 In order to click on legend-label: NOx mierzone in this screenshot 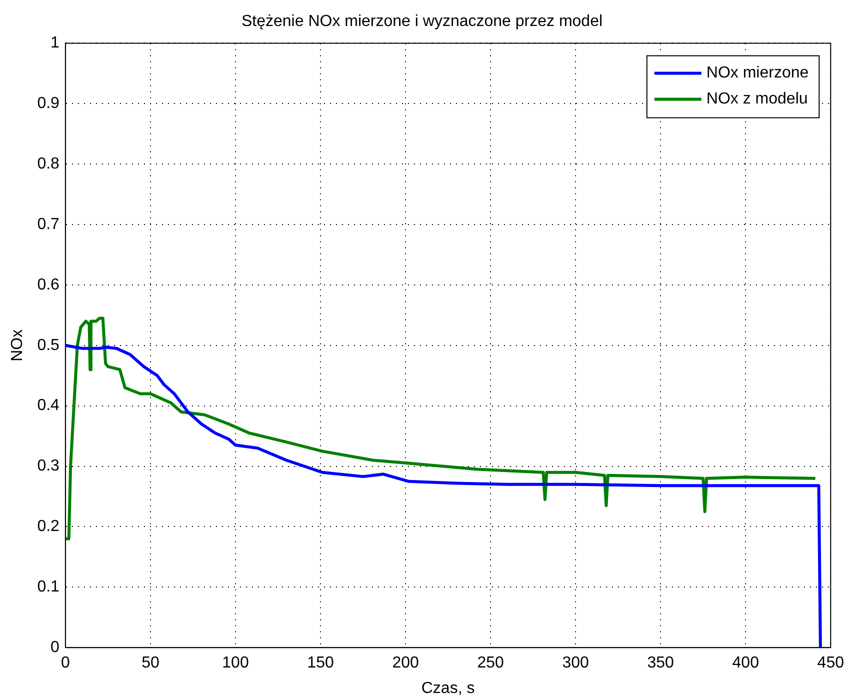, I will do `click(757, 73)`.